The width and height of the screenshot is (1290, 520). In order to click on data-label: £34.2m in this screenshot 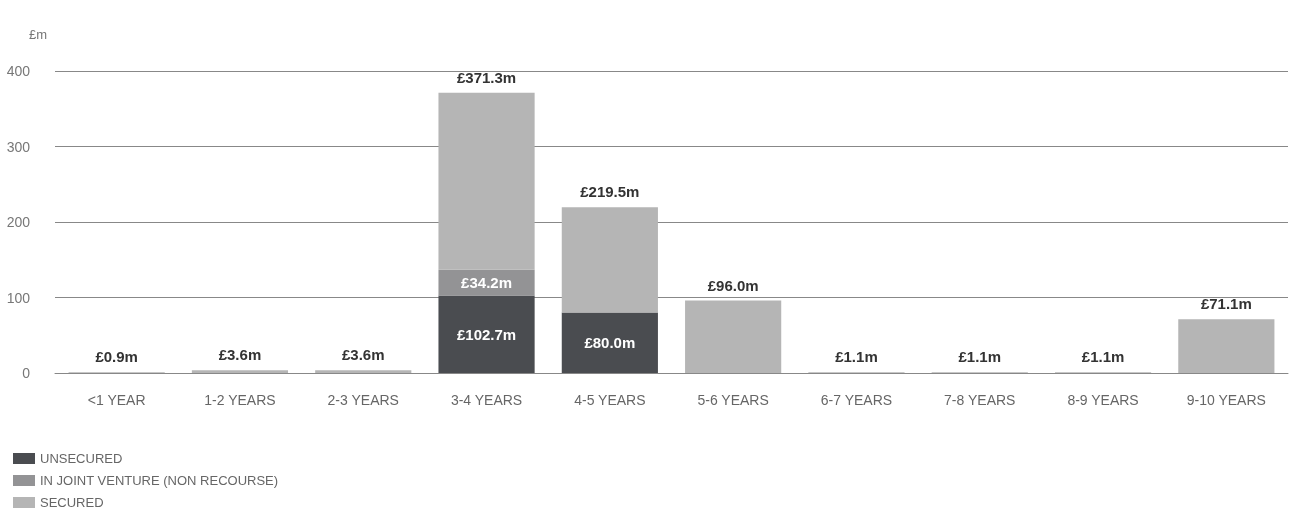, I will do `click(486, 283)`.